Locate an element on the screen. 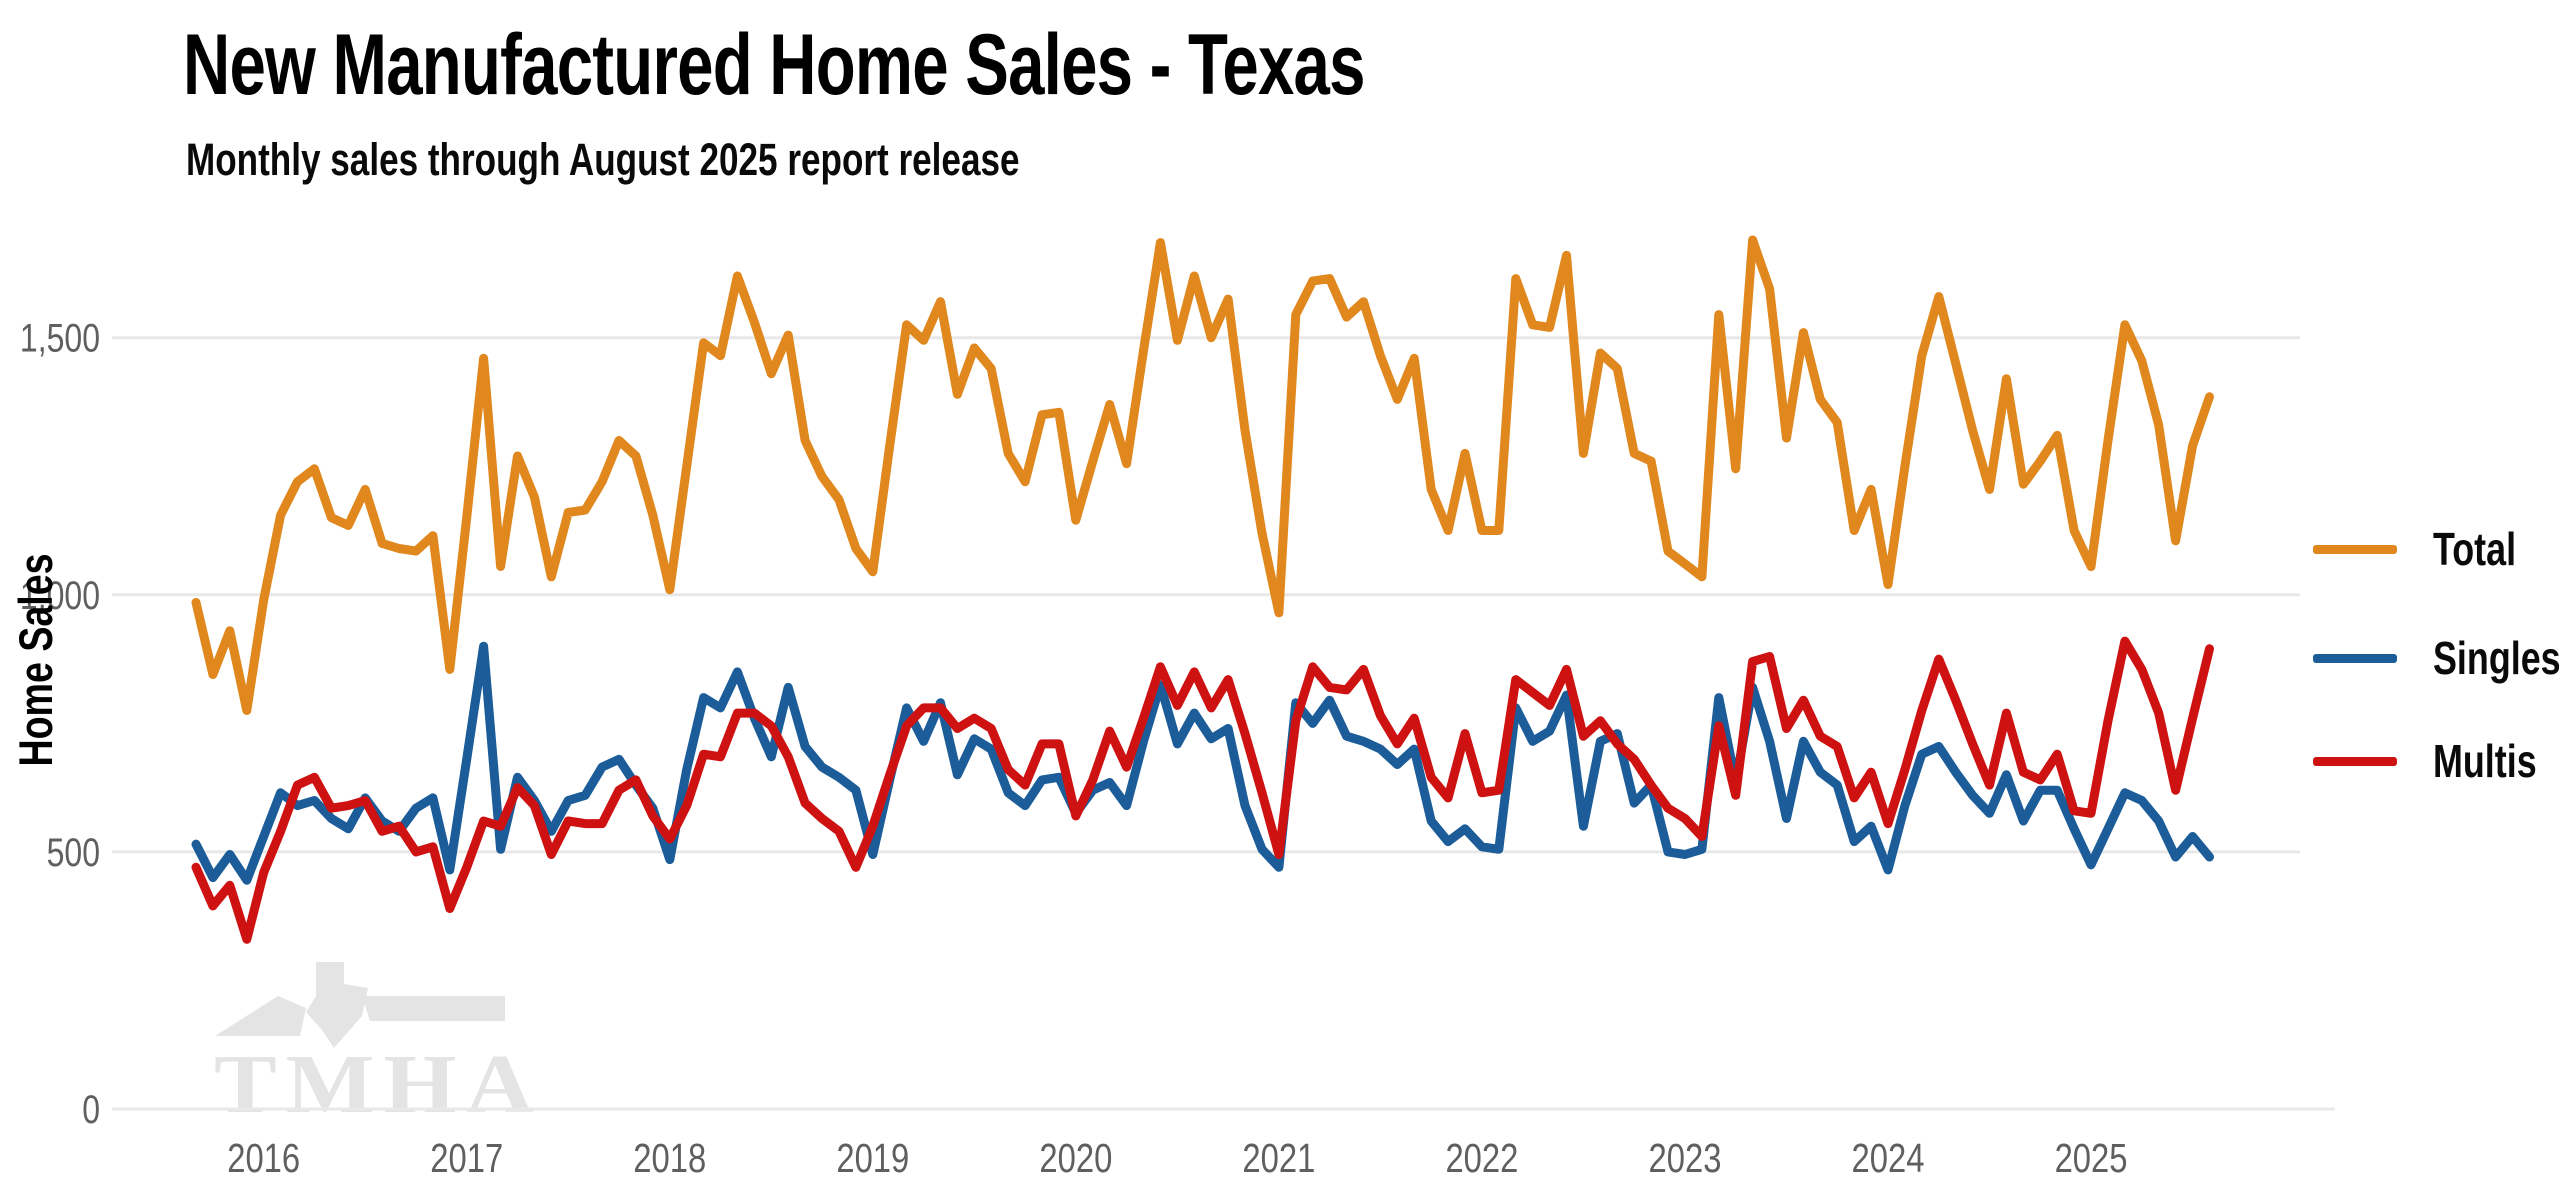  legend-label: Multis is located at coordinates (2485, 761).